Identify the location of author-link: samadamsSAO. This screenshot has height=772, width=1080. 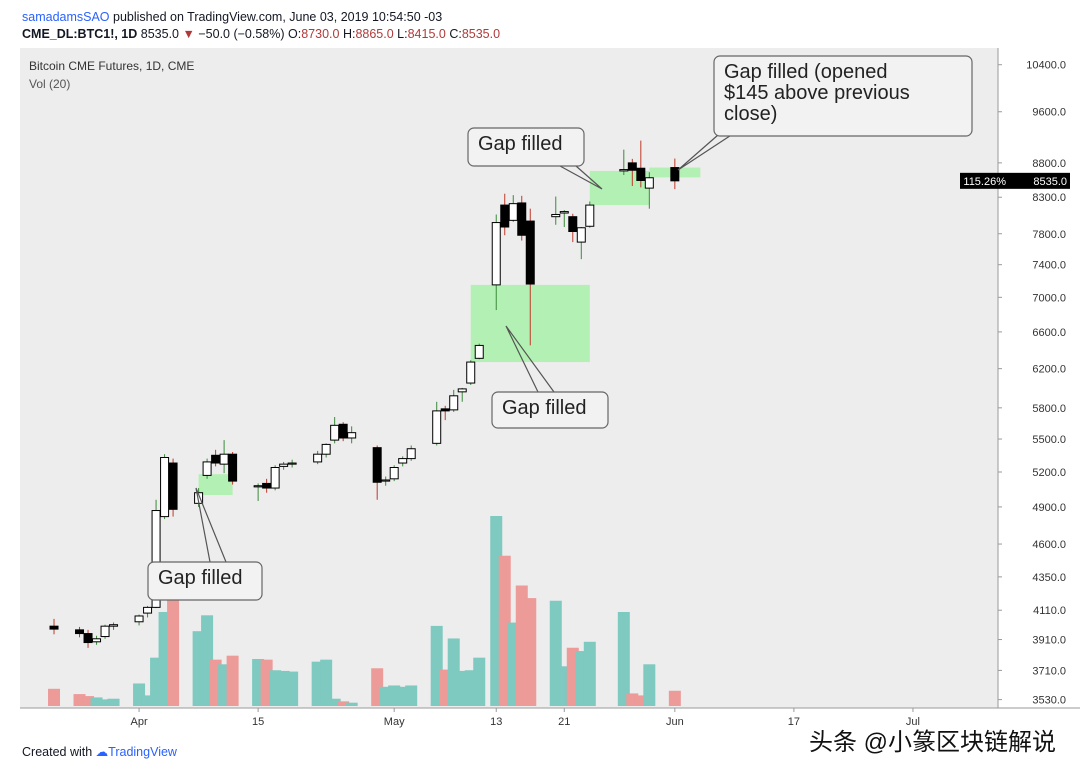
(66, 17).